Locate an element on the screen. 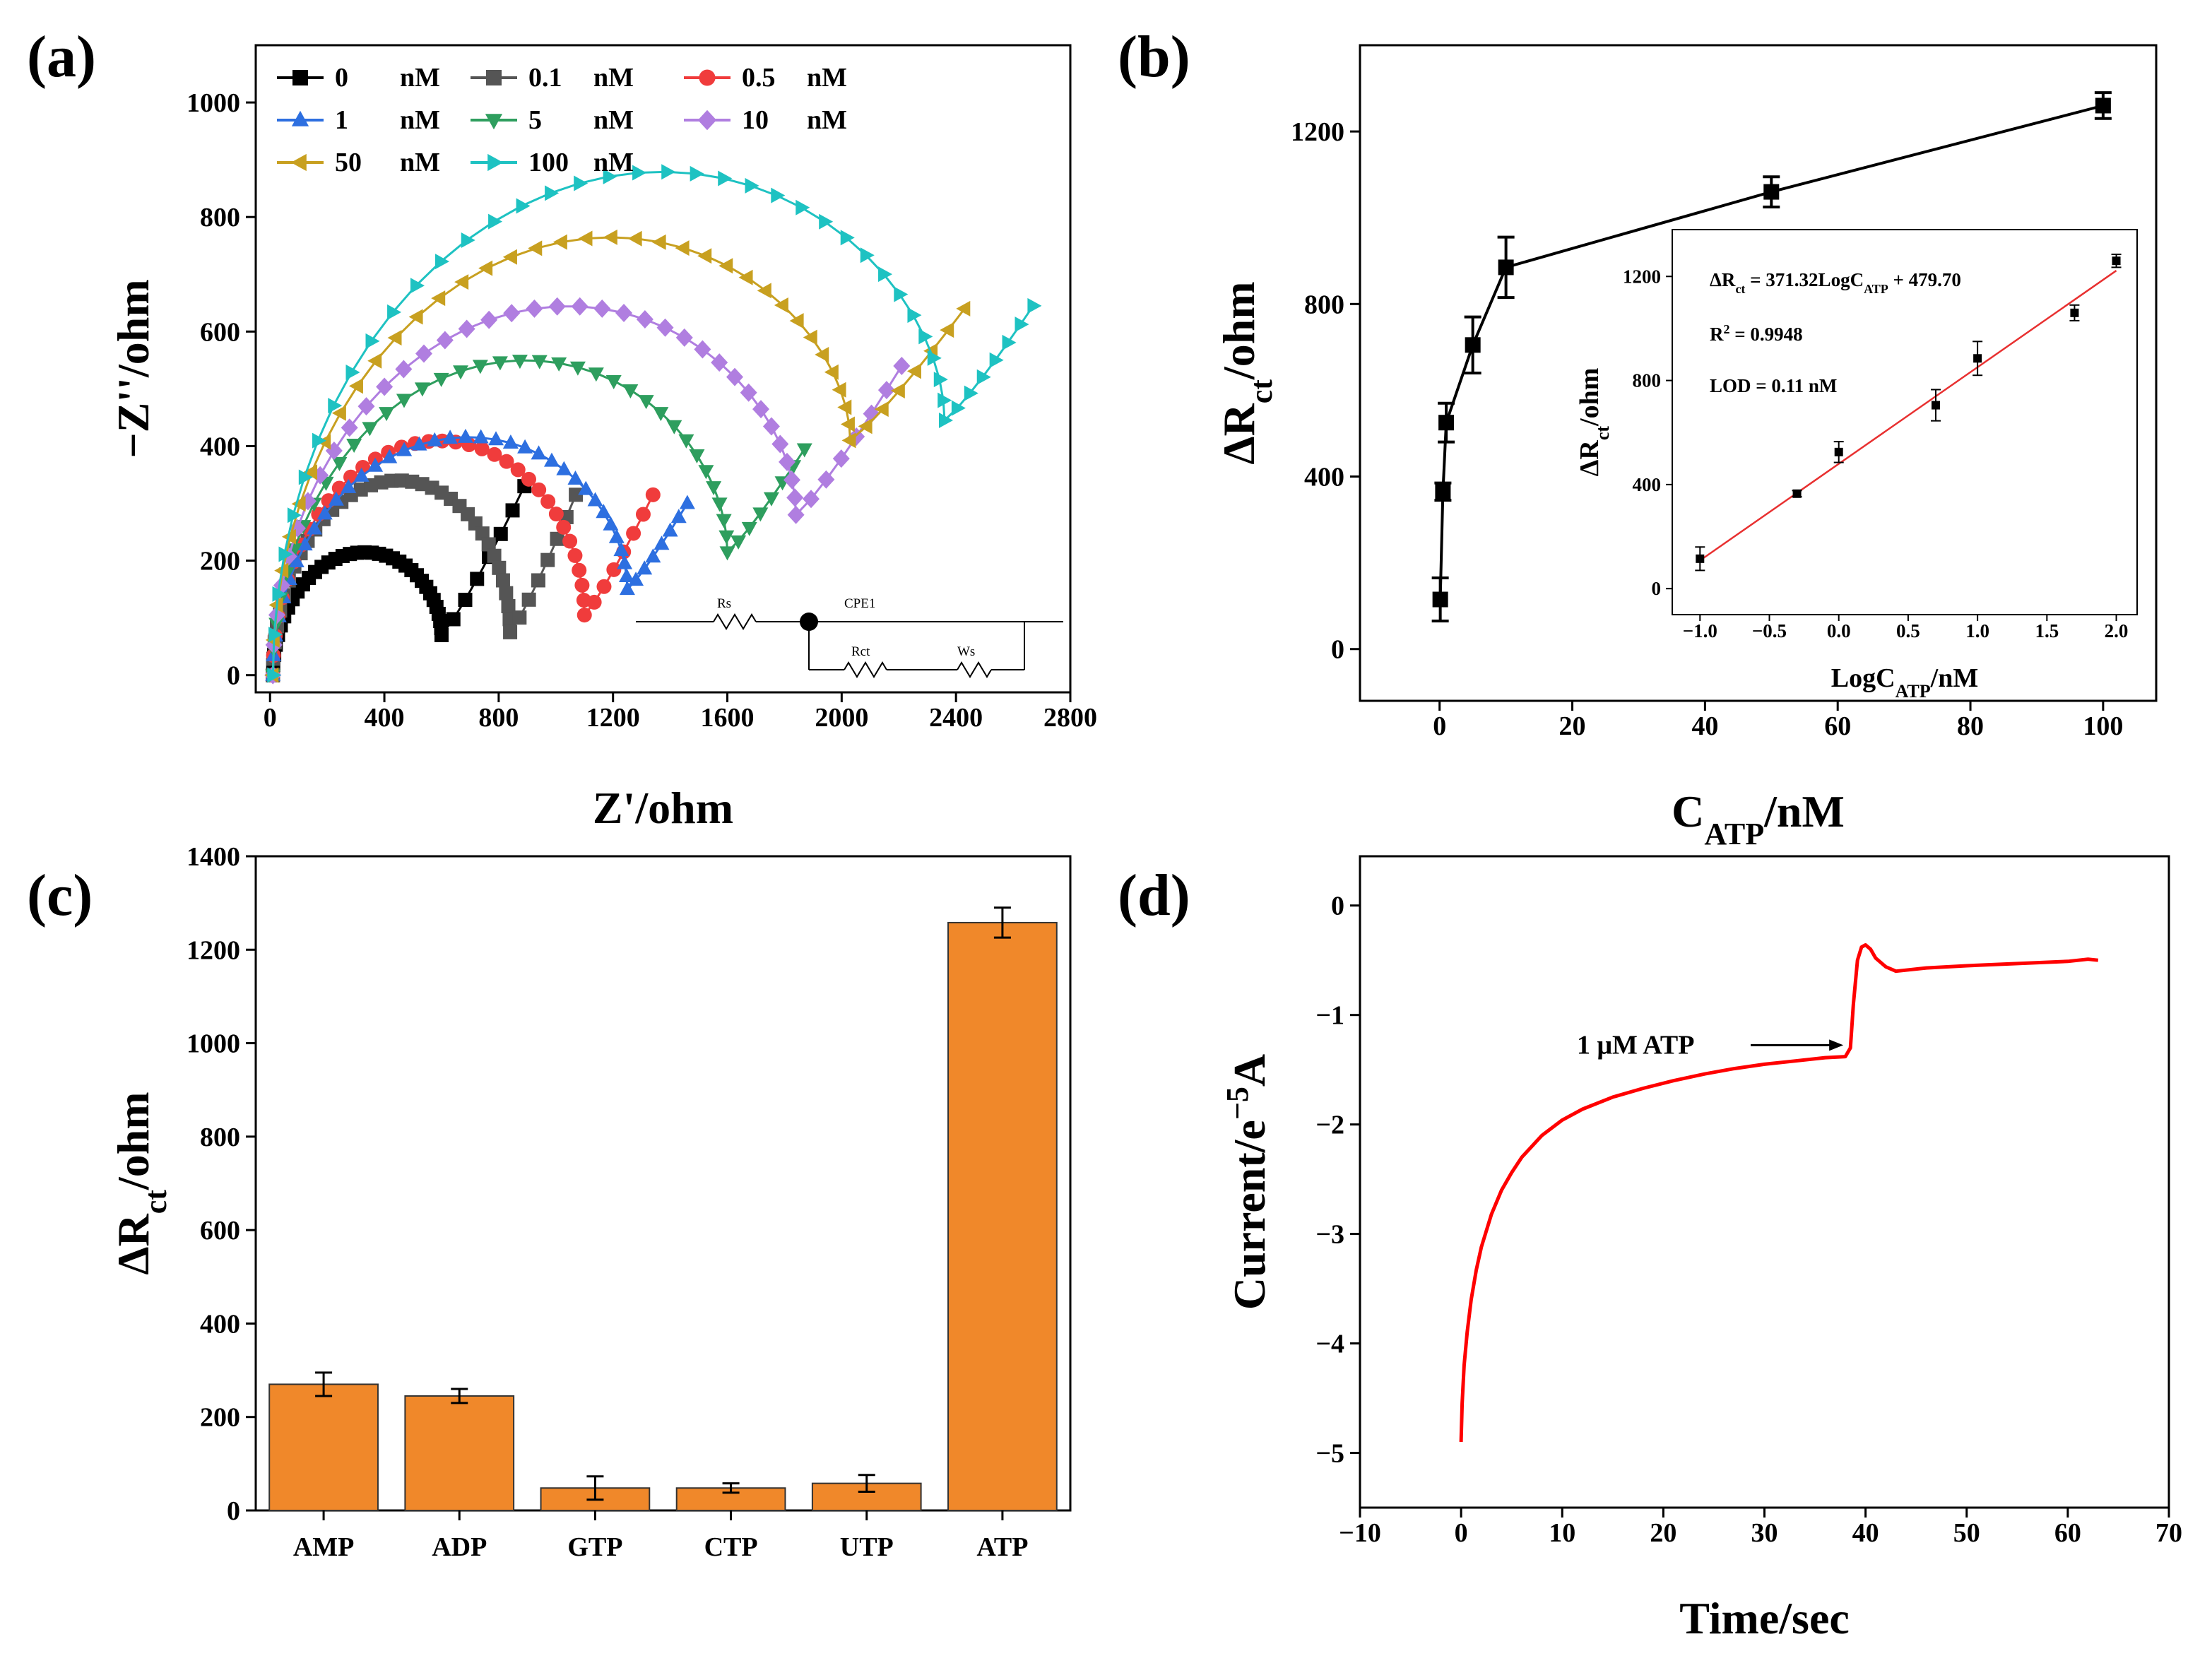  b-data-point is located at coordinates (1473, 345).